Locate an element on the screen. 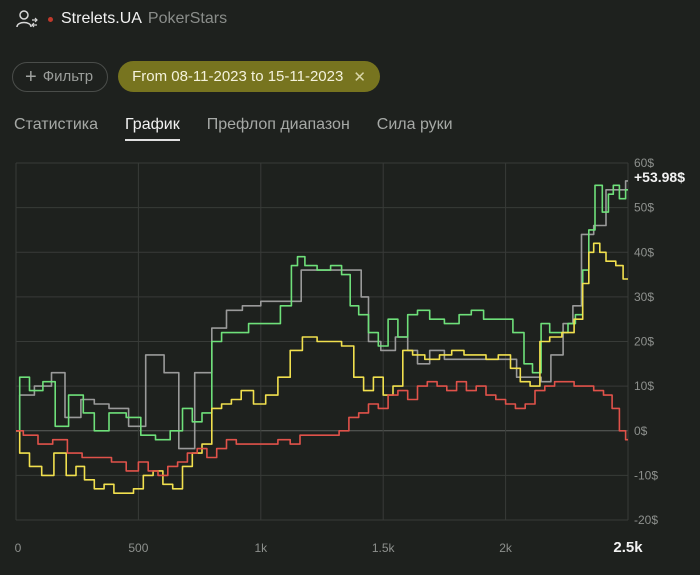 Image resolution: width=700 pixels, height=575 pixels. x-tick-label: 2k is located at coordinates (506, 548).